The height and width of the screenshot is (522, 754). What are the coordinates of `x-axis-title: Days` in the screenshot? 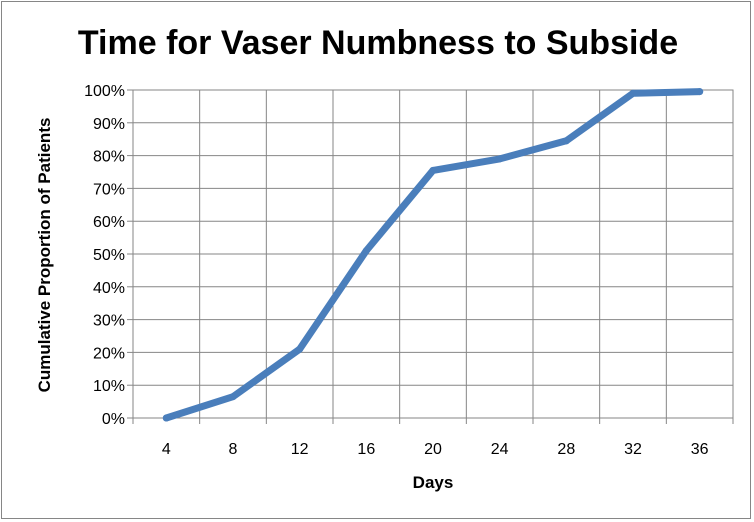 It's located at (433, 482).